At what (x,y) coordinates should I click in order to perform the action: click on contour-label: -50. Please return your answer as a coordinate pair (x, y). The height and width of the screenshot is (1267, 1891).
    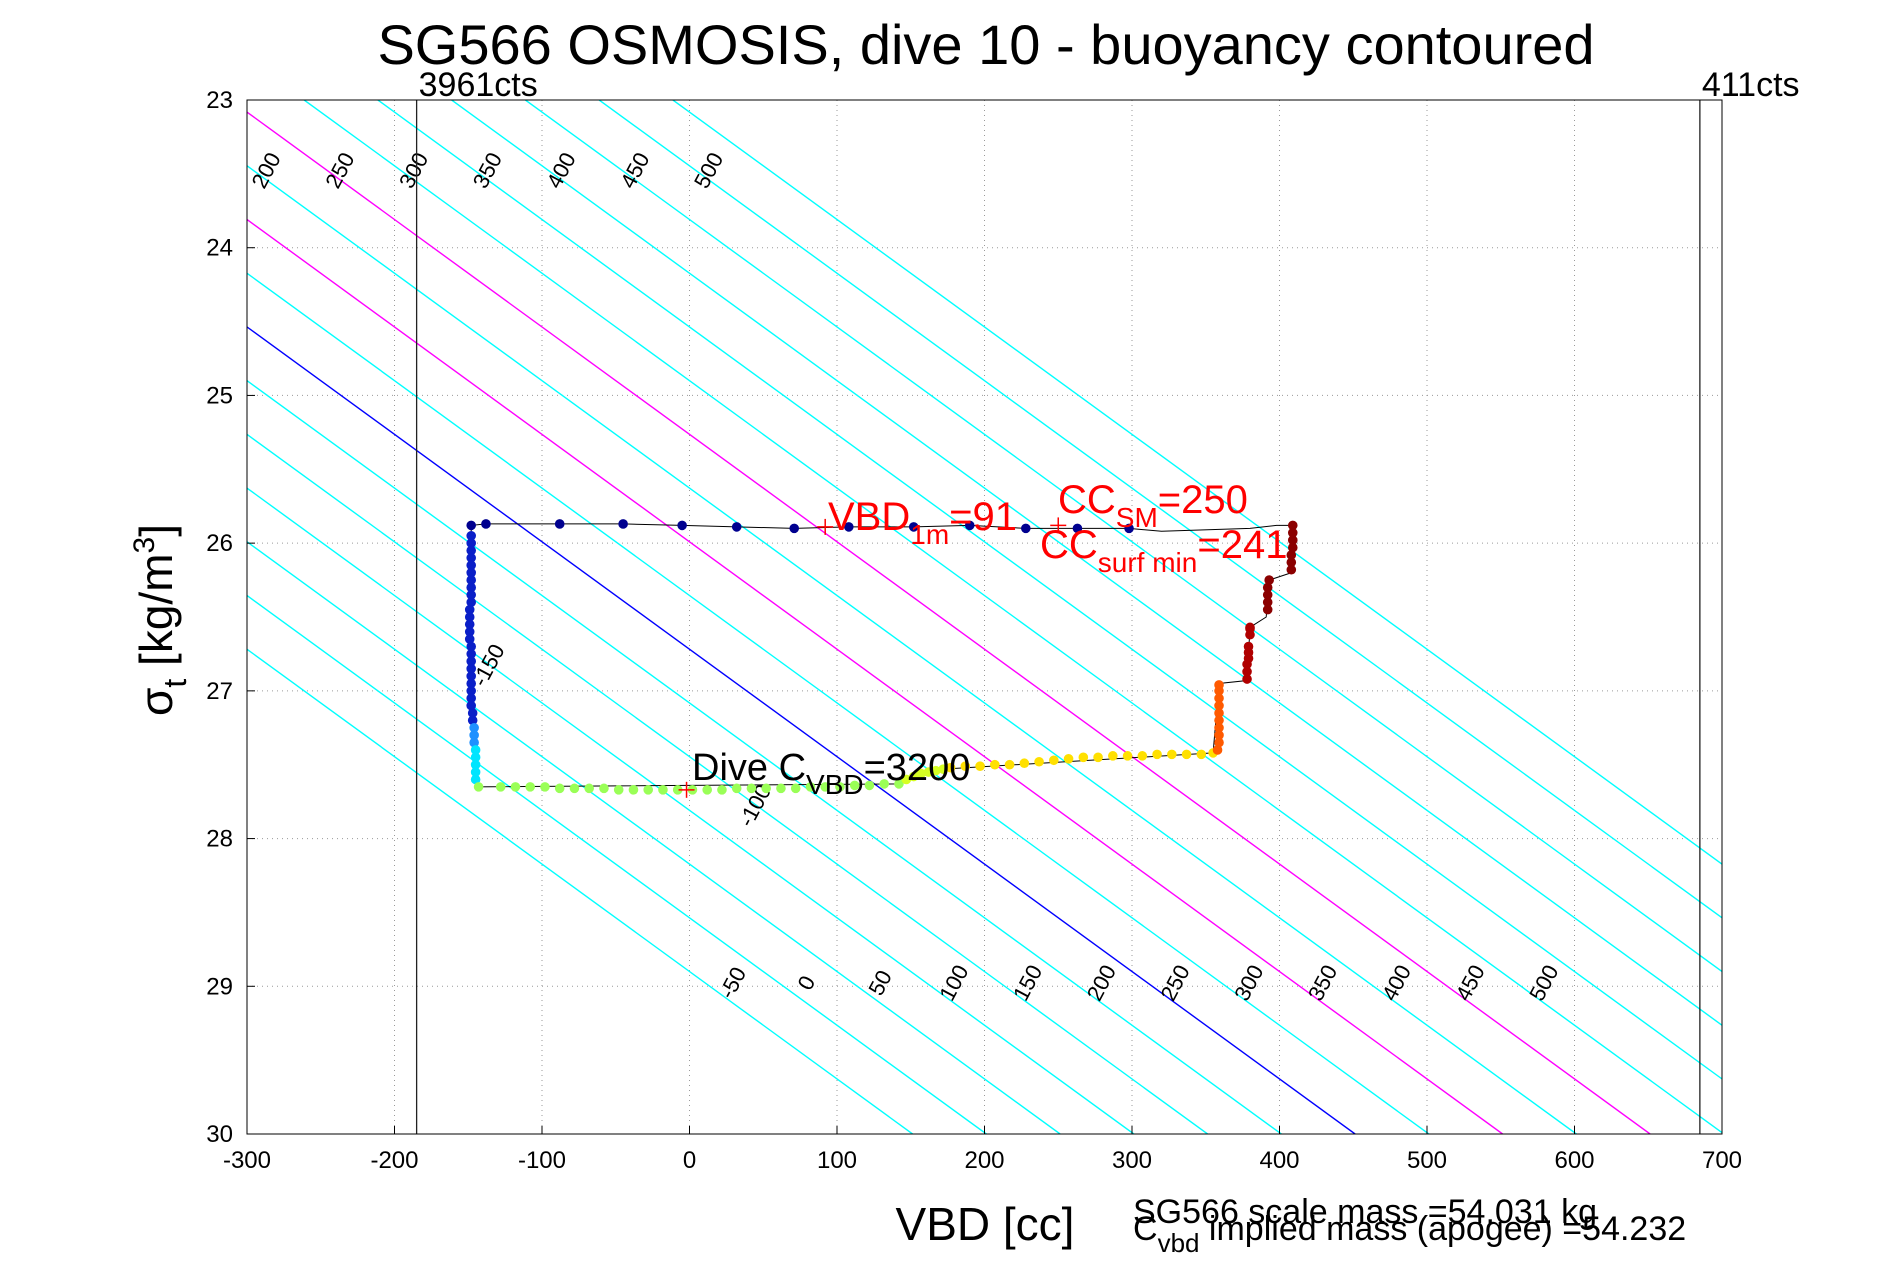
    Looking at the image, I should click on (732, 983).